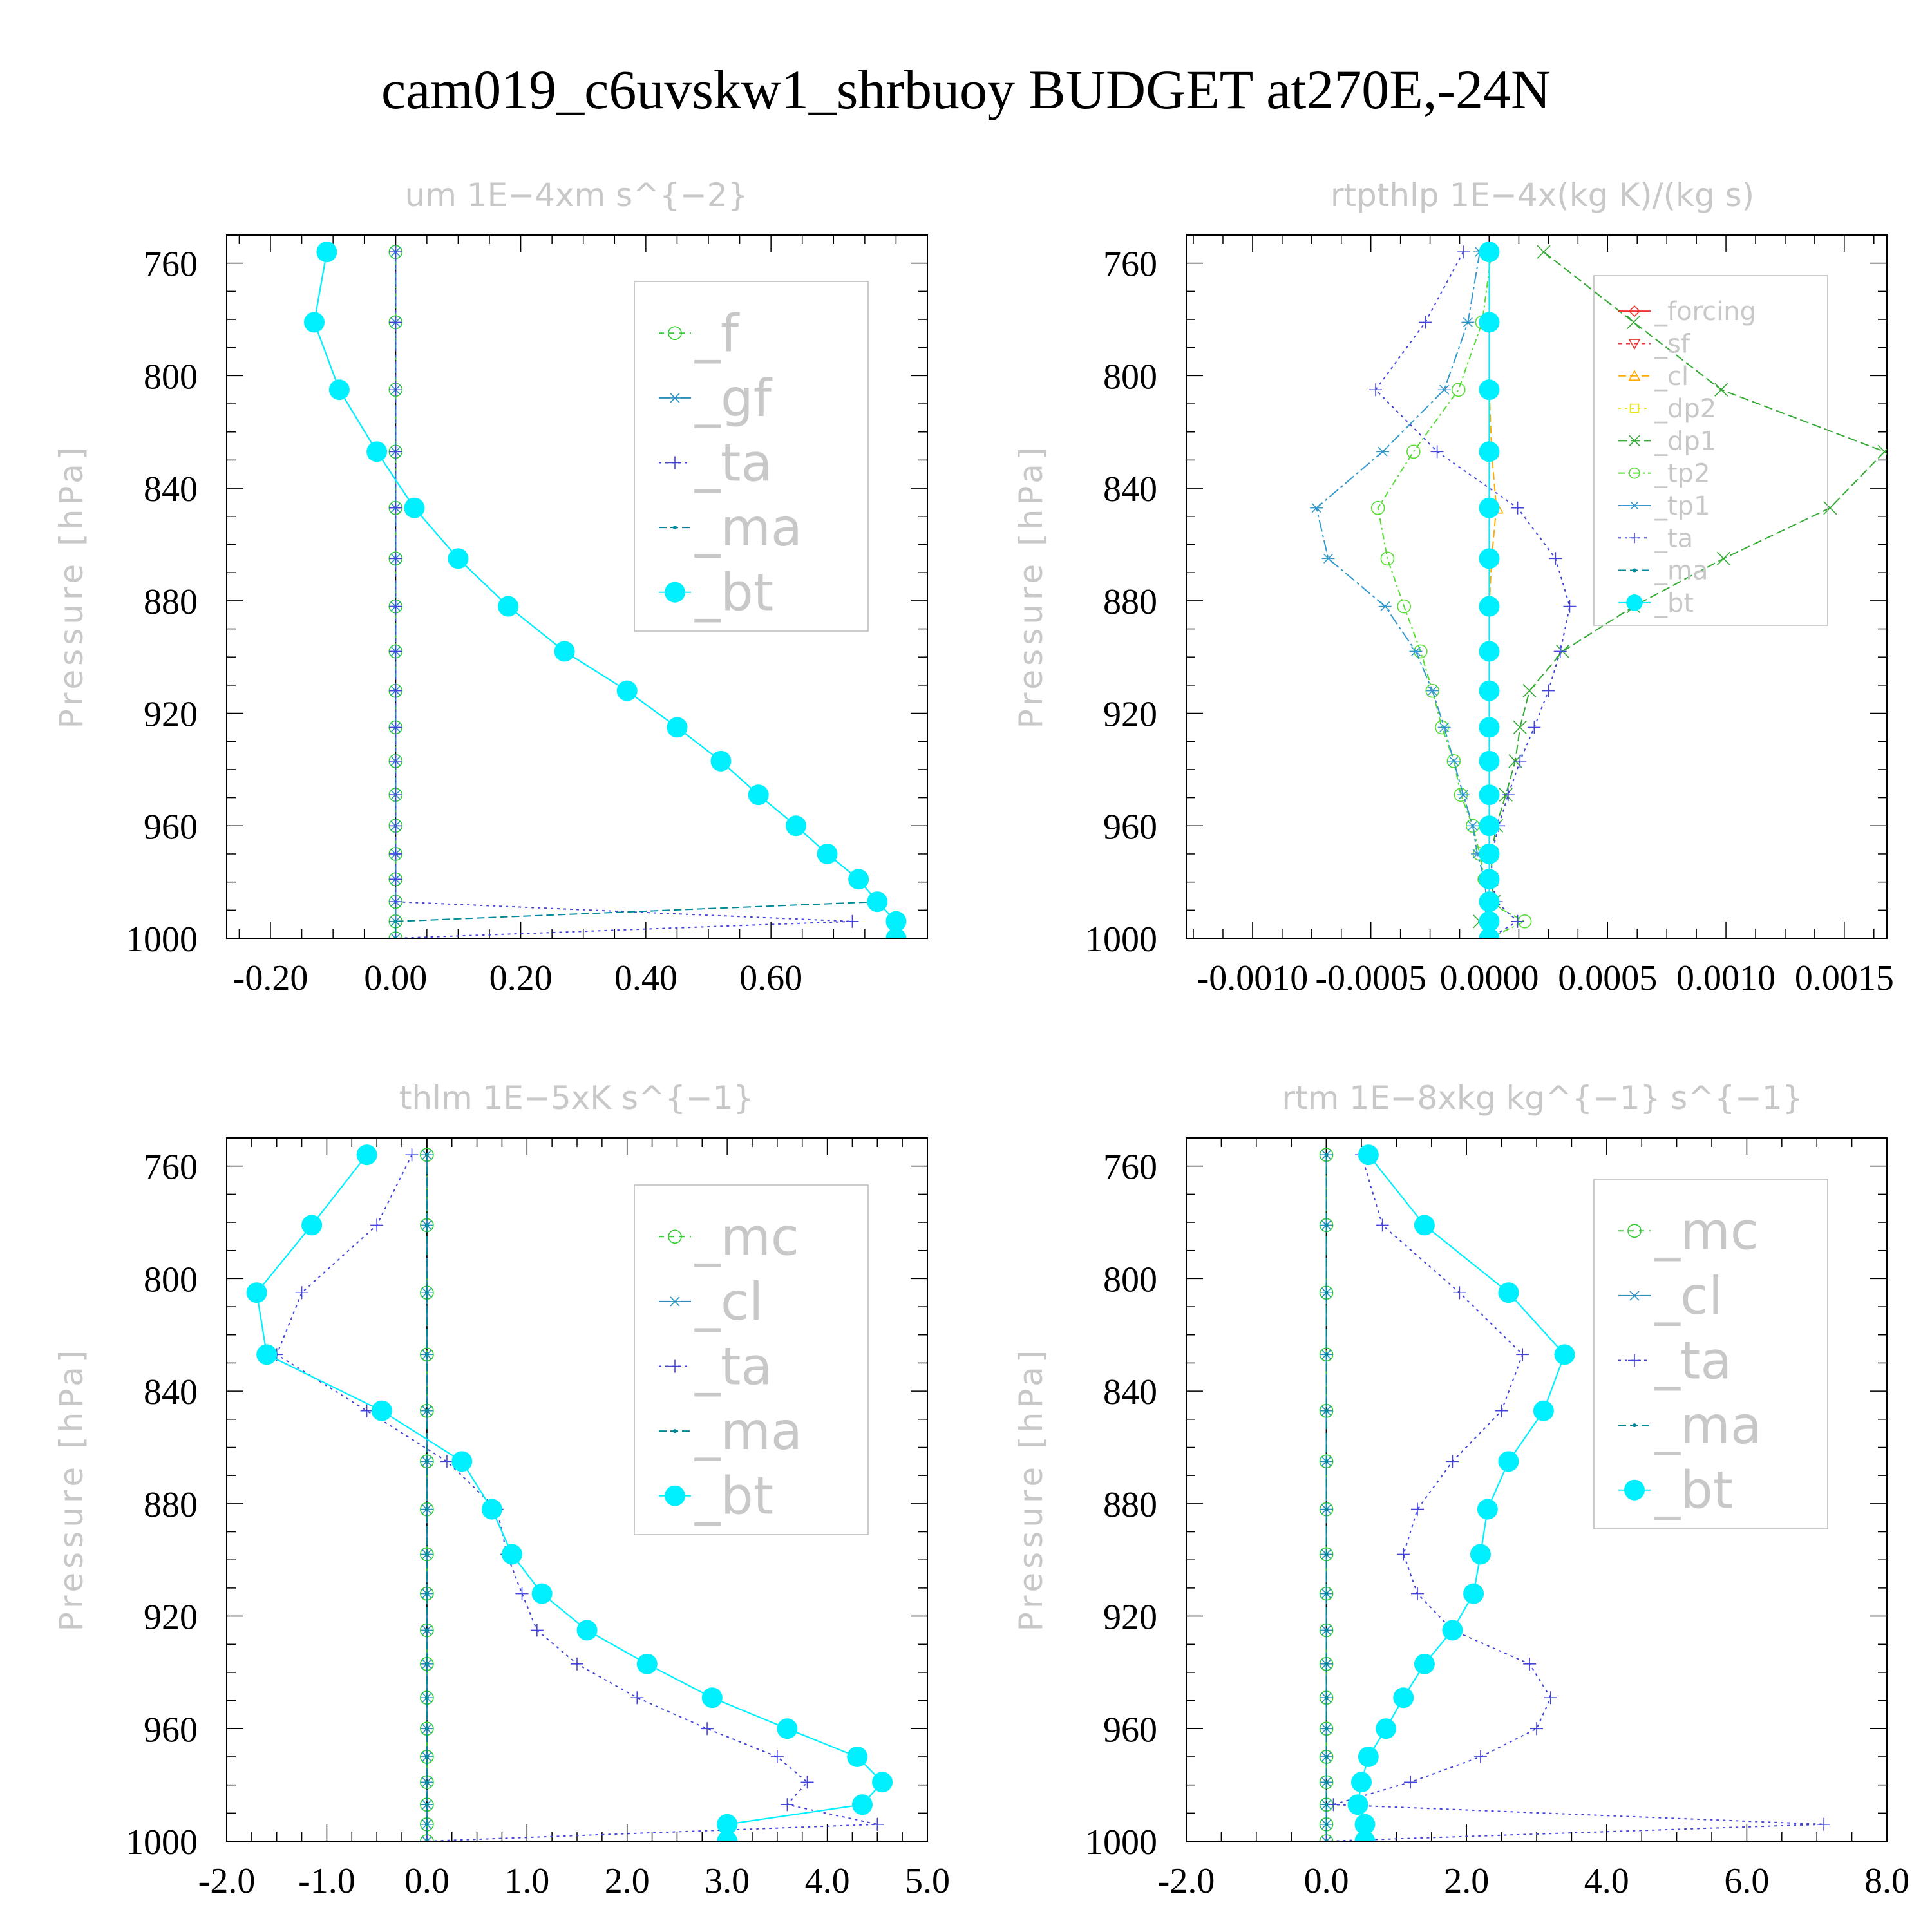  I want to click on panel-title: rtm 1E−8xkg kg^{−1} s^{−1}, so click(1543, 1098).